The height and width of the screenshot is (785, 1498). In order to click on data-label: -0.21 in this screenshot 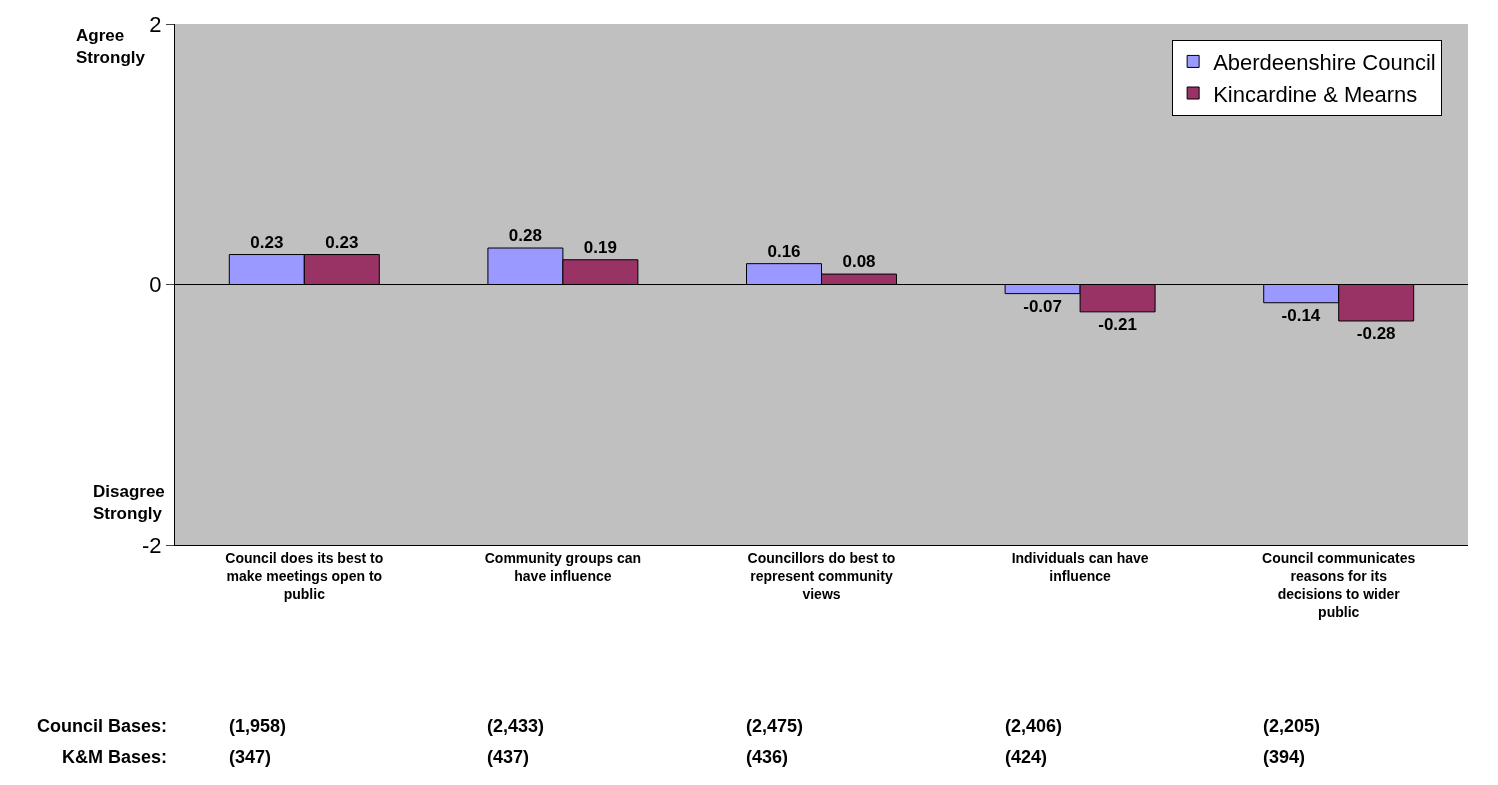, I will do `click(1117, 324)`.